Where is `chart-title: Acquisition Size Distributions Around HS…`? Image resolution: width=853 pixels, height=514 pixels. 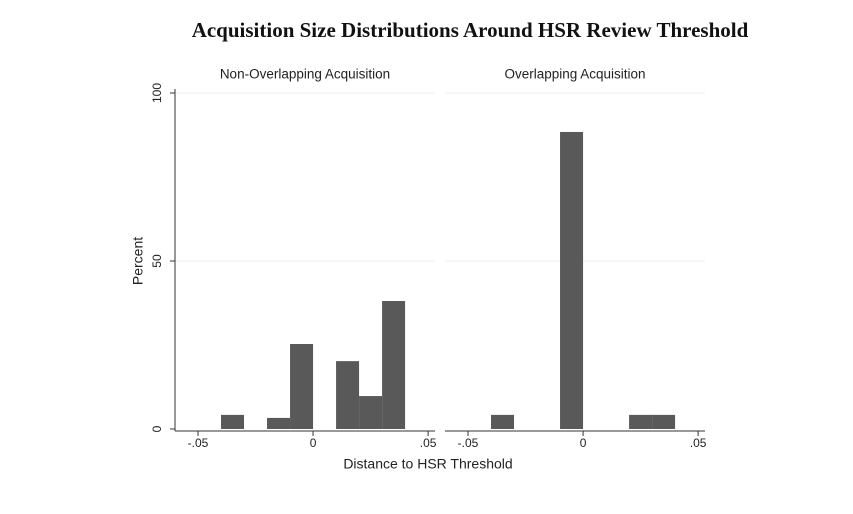
chart-title: Acquisition Size Distributions Around HS… is located at coordinates (470, 30).